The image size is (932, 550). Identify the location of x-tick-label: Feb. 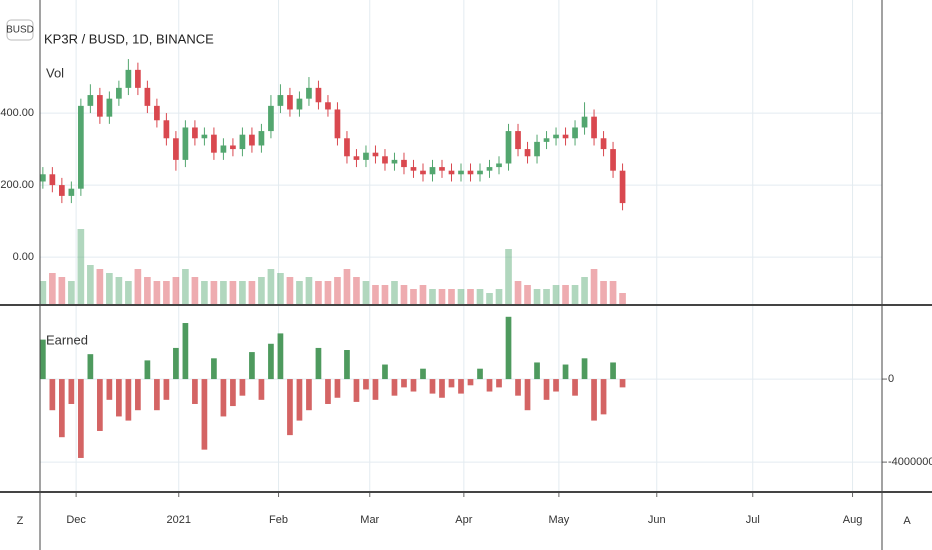
(278, 520).